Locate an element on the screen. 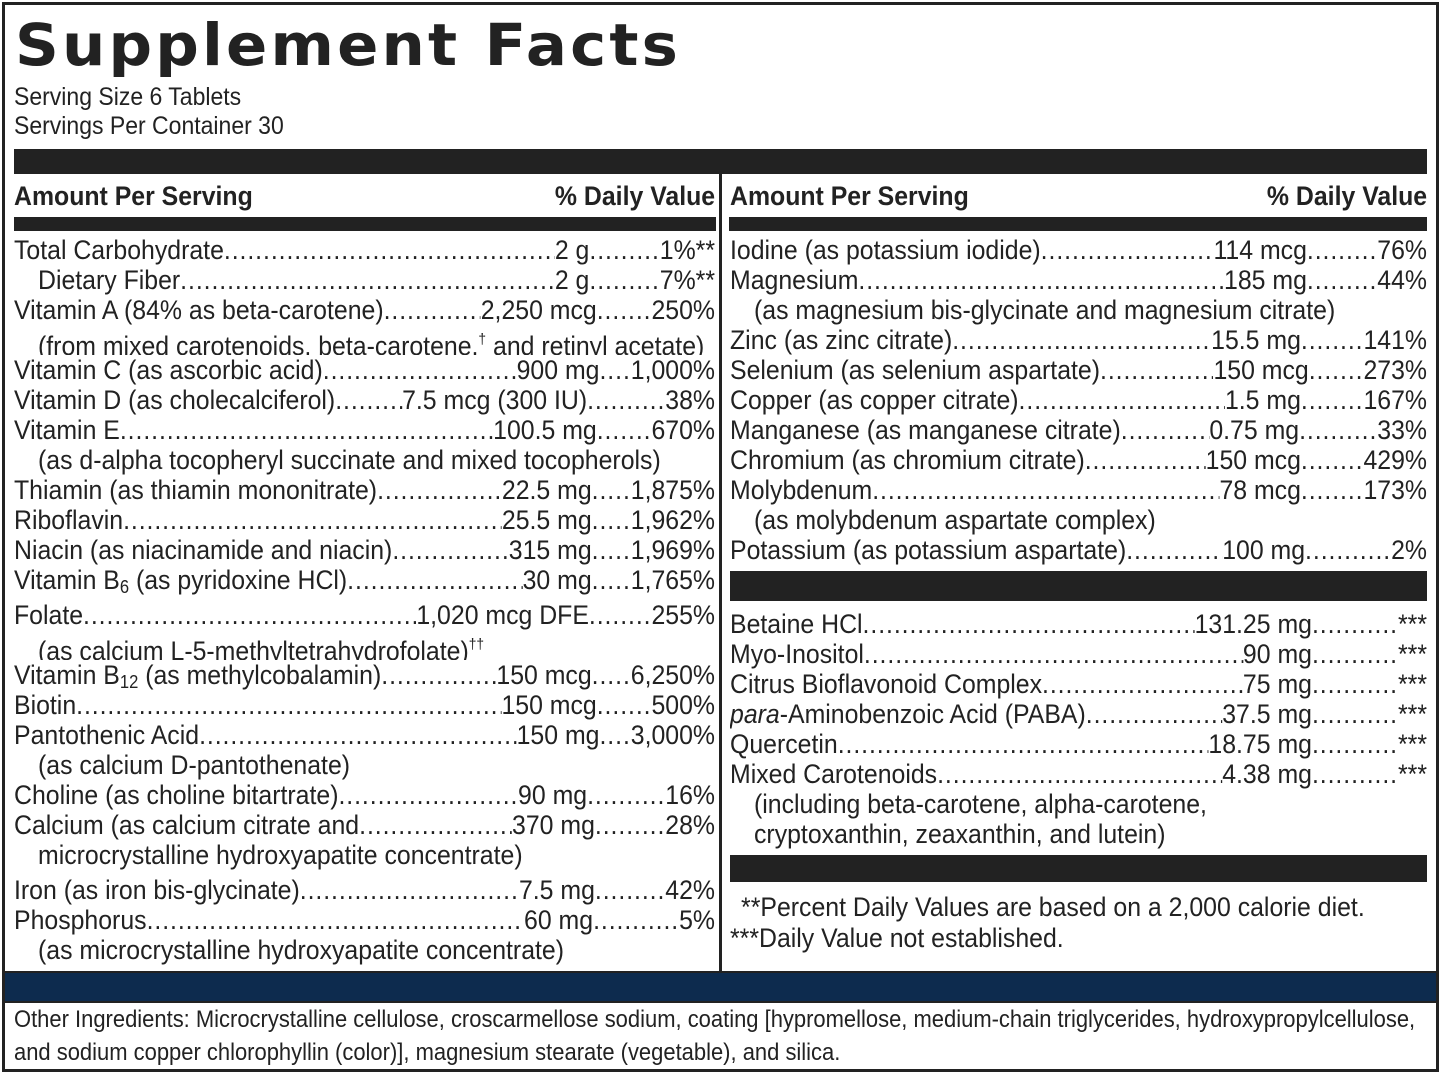 The width and height of the screenshot is (1445, 1078). nutrient-row: Vitamin E 100.5 mg....... 670% is located at coordinates (364, 430).